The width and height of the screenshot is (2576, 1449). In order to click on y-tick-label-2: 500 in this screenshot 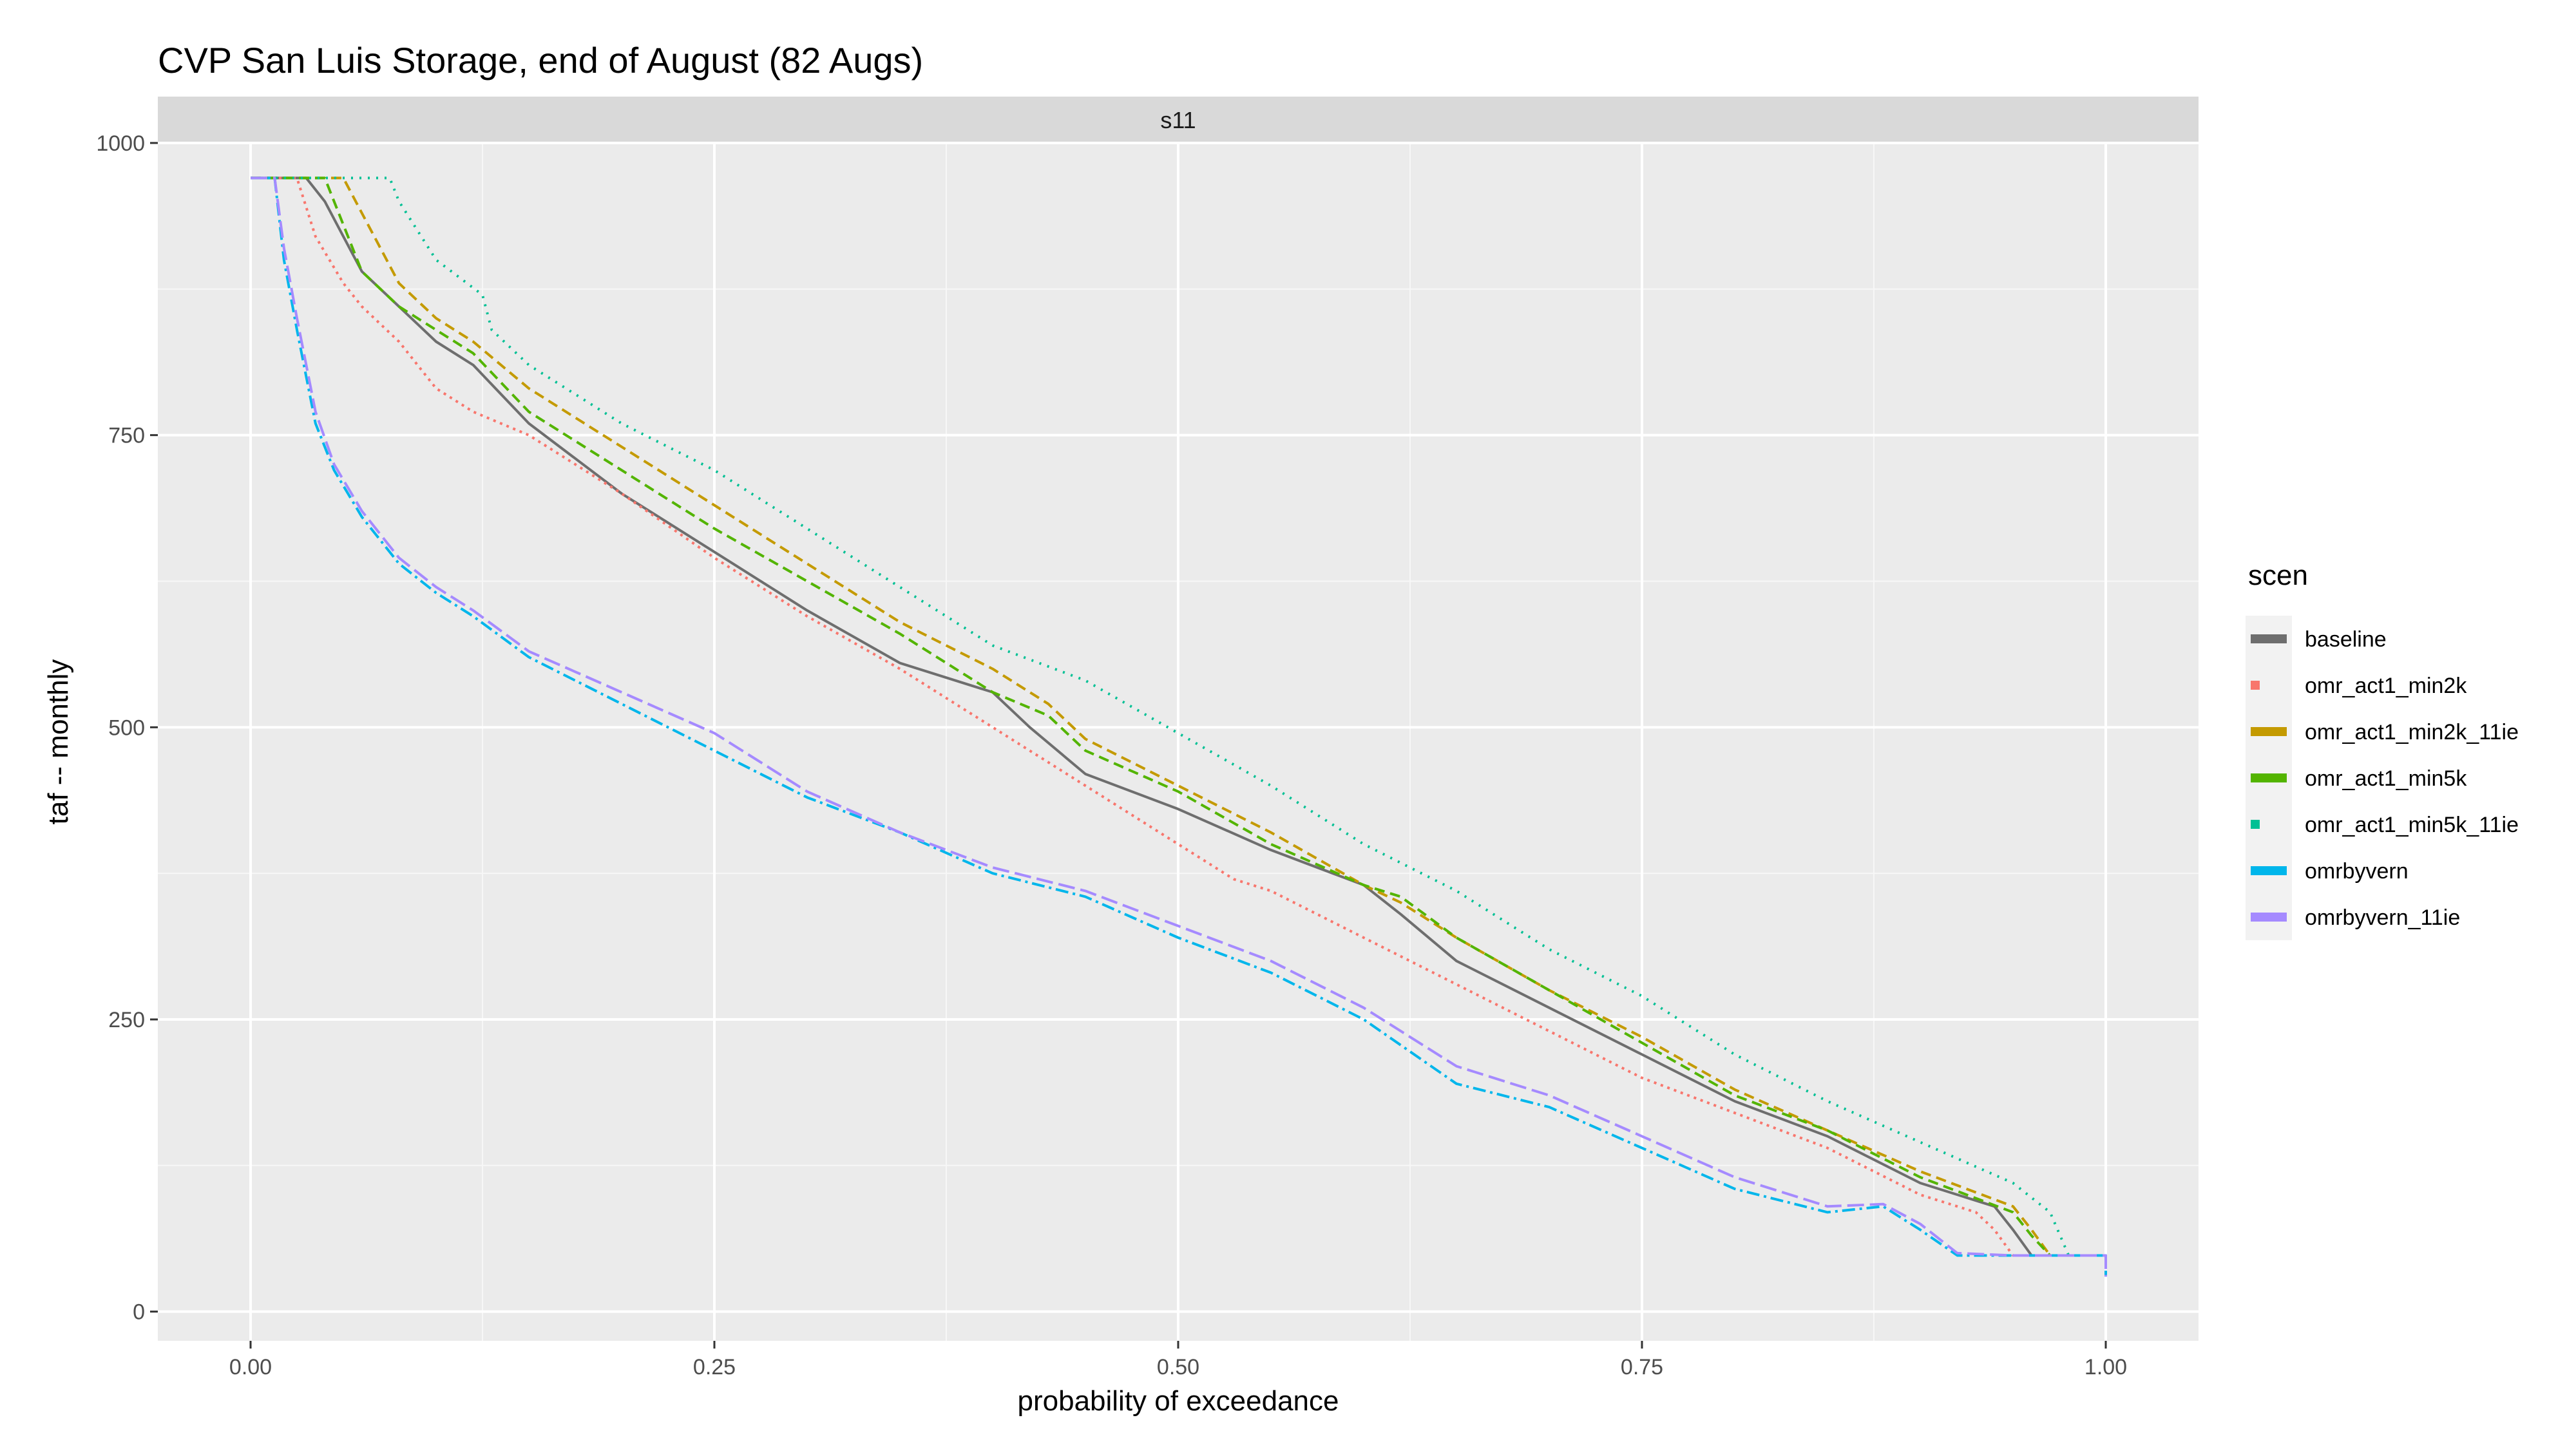, I will do `click(126, 727)`.